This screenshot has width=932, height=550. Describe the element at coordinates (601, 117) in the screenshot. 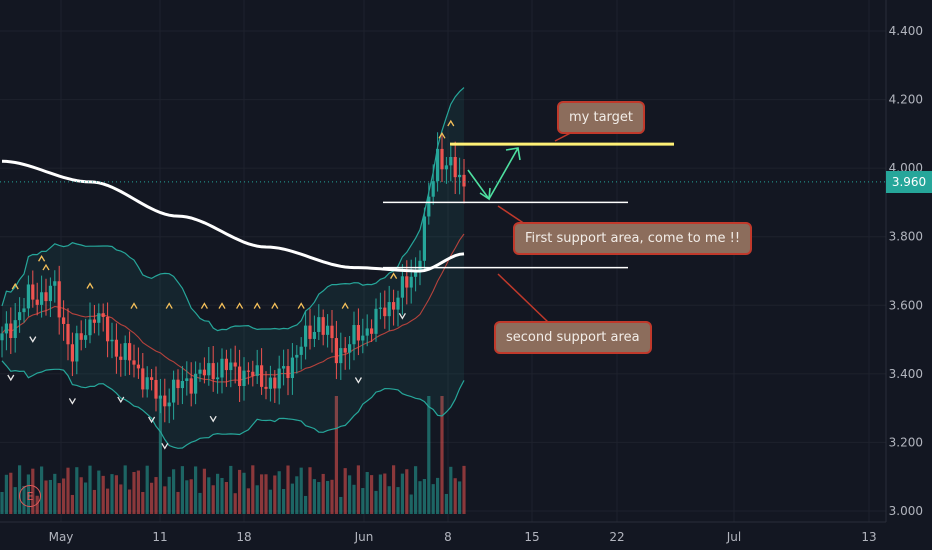

I see `my-target-callout: my target` at that location.